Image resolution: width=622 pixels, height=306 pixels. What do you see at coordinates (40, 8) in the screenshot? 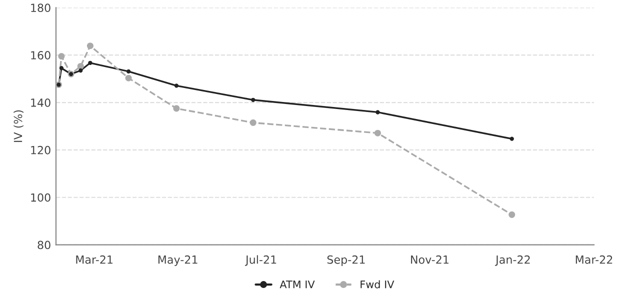
I see `y-tick-label: 180` at bounding box center [40, 8].